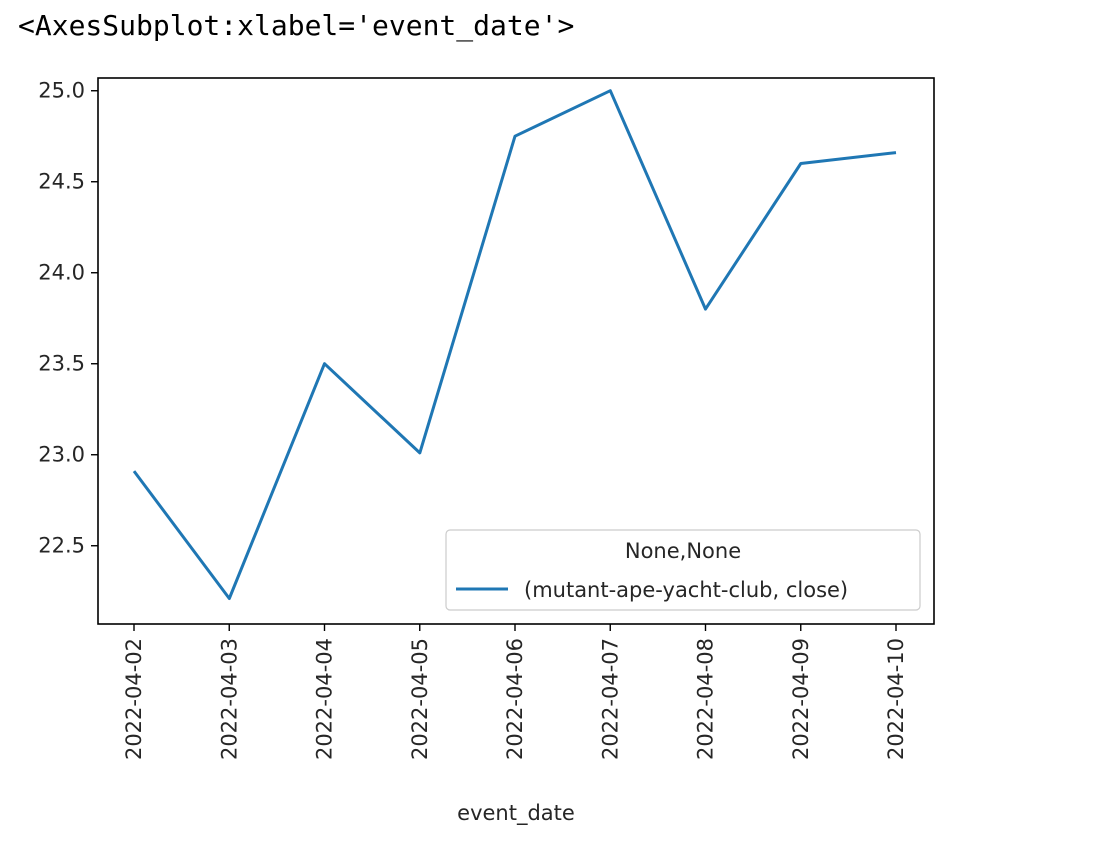 This screenshot has height=864, width=1108. Describe the element at coordinates (61, 91) in the screenshot. I see `y-tick-label: 25.0` at that location.